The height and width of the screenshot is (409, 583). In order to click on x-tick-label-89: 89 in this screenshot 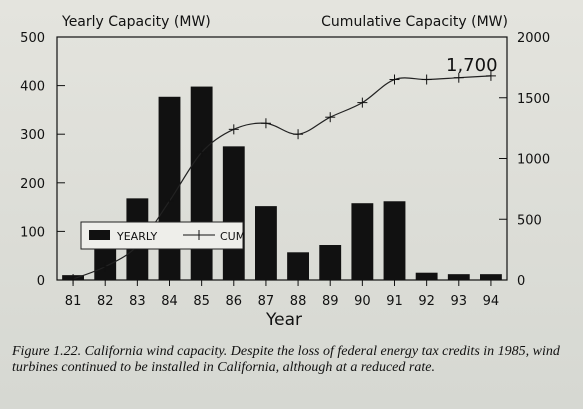, I will do `click(330, 301)`.